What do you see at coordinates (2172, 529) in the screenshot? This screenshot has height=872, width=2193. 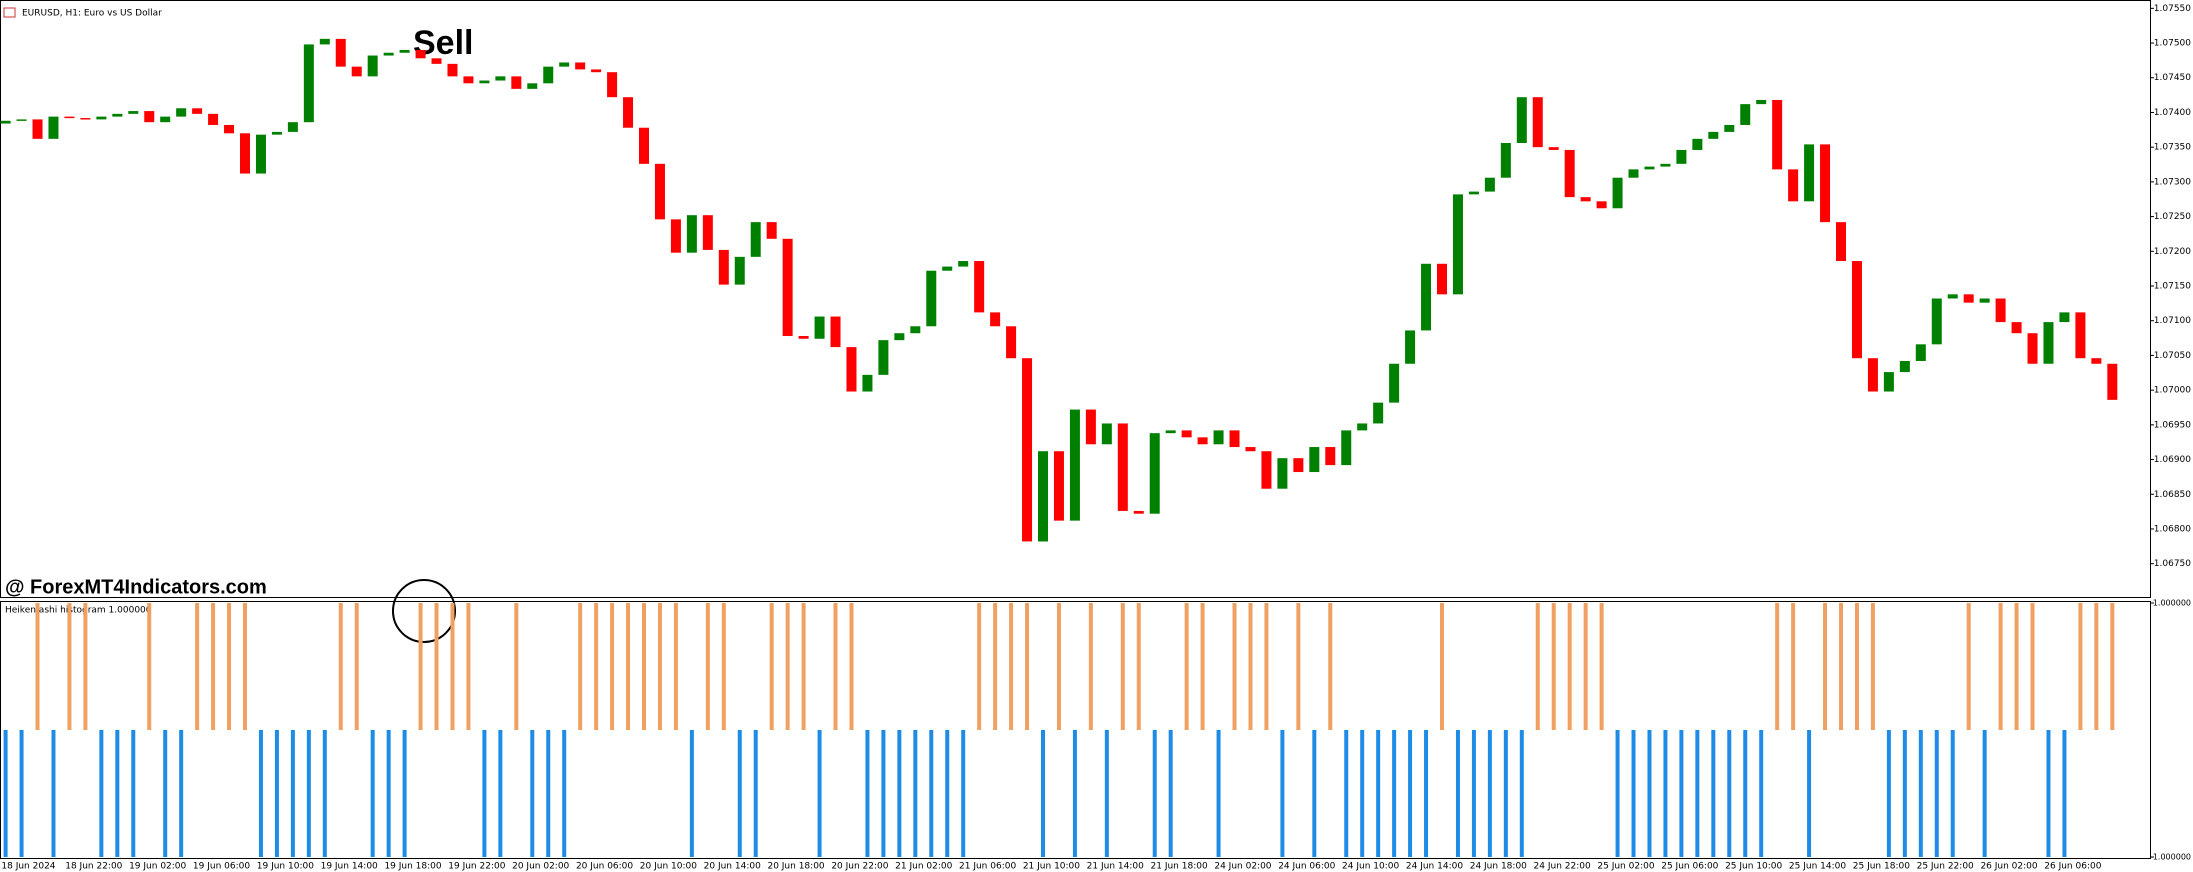 I see `y-tick-label: 1.06800` at bounding box center [2172, 529].